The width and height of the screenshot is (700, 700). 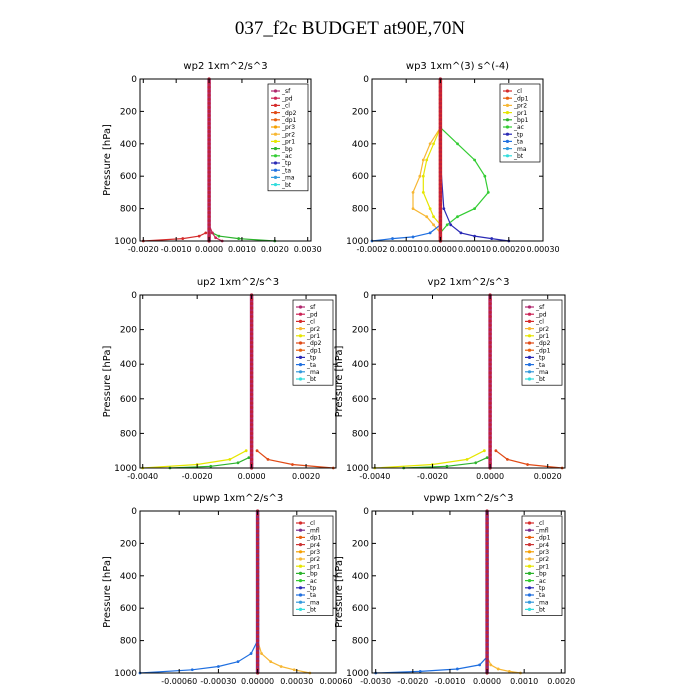 I want to click on y-tick-label: 400, so click(x=360, y=365).